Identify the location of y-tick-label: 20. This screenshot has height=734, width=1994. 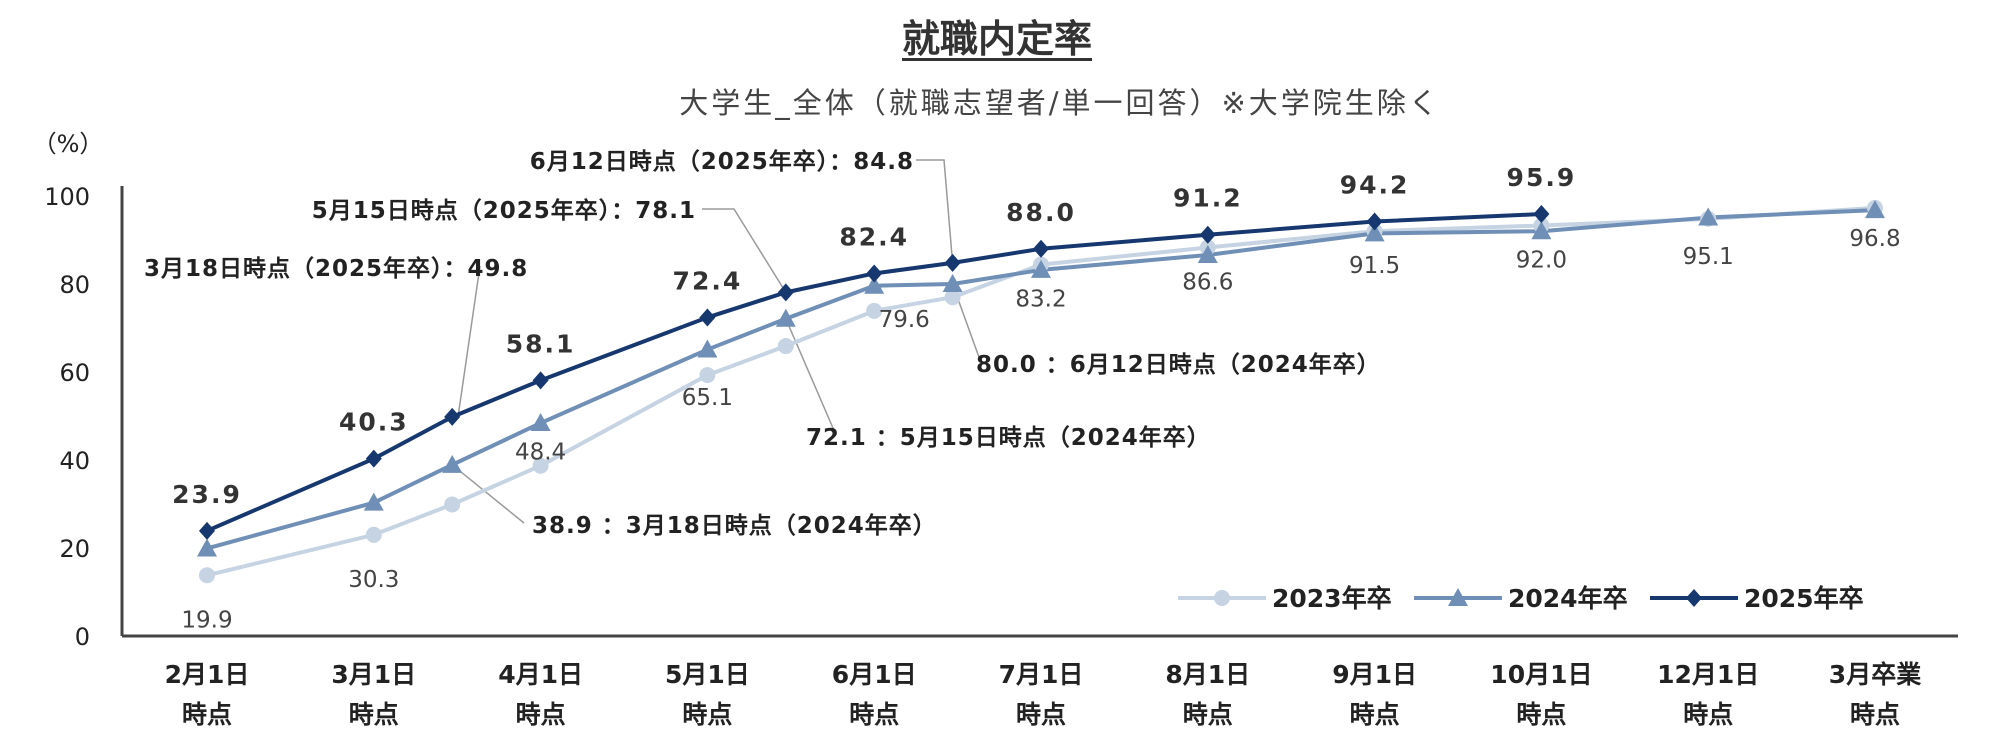
(74, 549).